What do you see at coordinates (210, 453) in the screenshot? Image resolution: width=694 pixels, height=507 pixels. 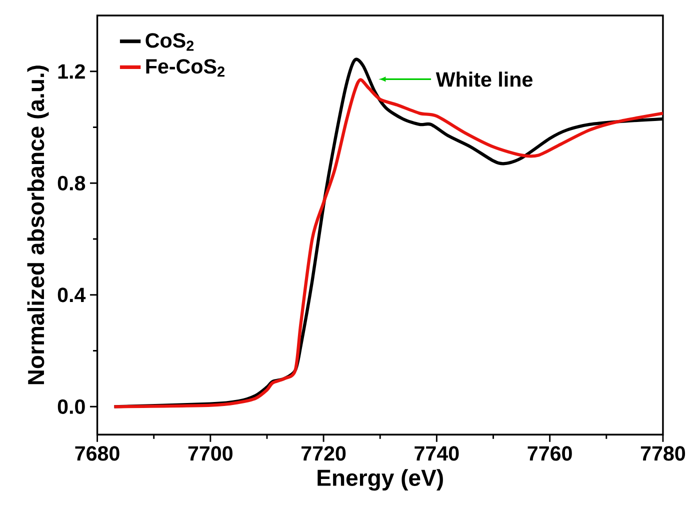 I see `x-tick-label: 7700` at bounding box center [210, 453].